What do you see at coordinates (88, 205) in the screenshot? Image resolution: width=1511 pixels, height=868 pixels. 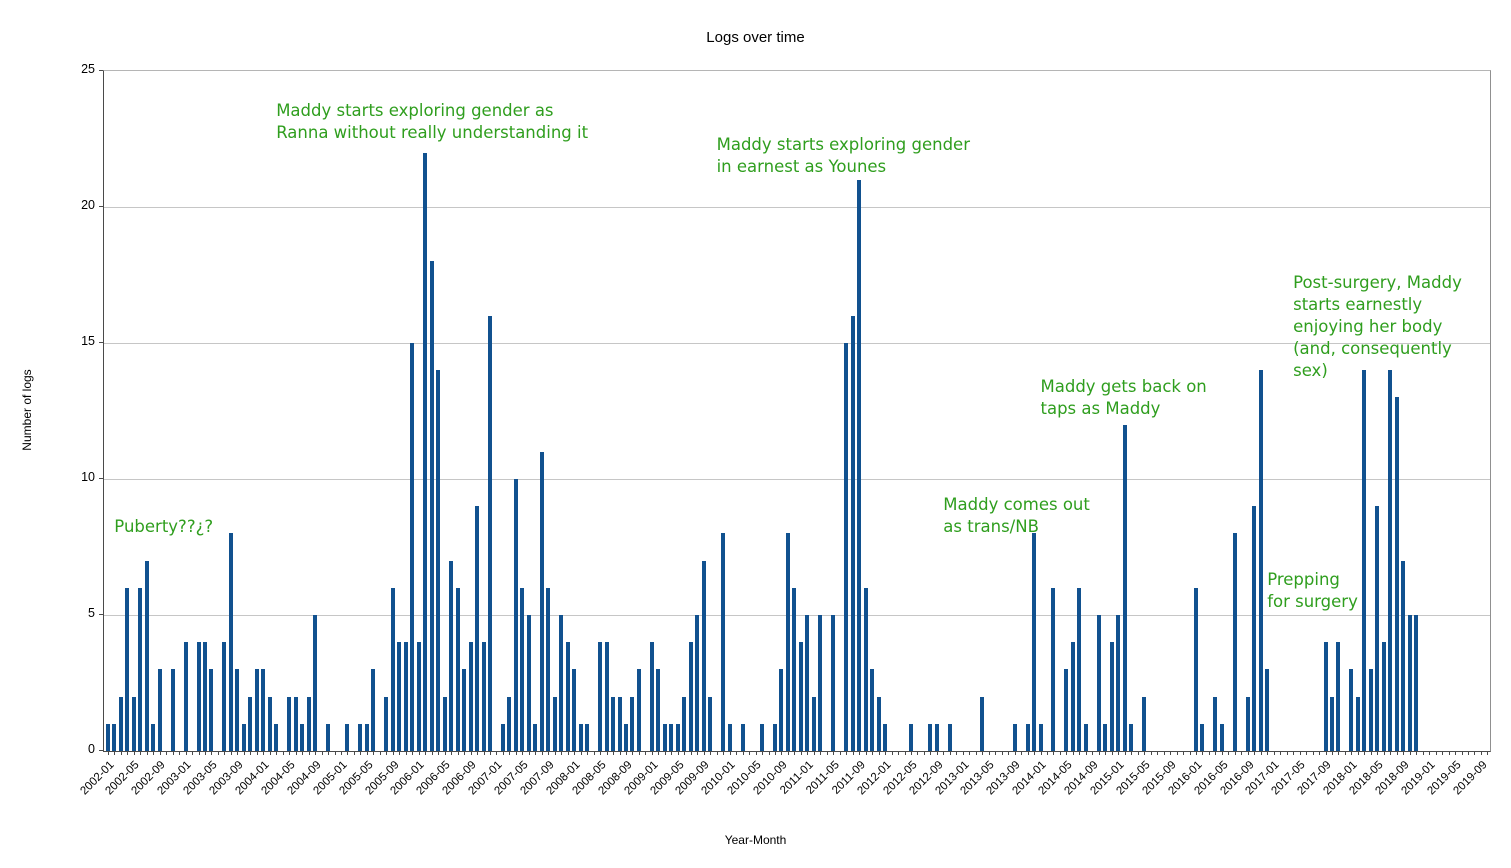 I see `y-tick-label: 20` at bounding box center [88, 205].